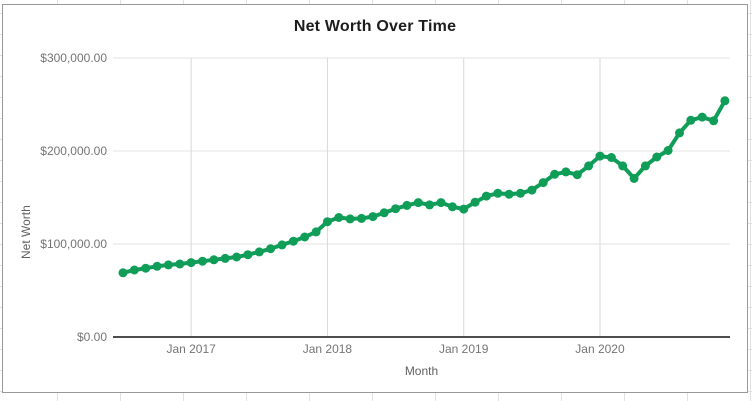  Describe the element at coordinates (91, 337) in the screenshot. I see `y-axis-tick-label: $0.00` at that location.